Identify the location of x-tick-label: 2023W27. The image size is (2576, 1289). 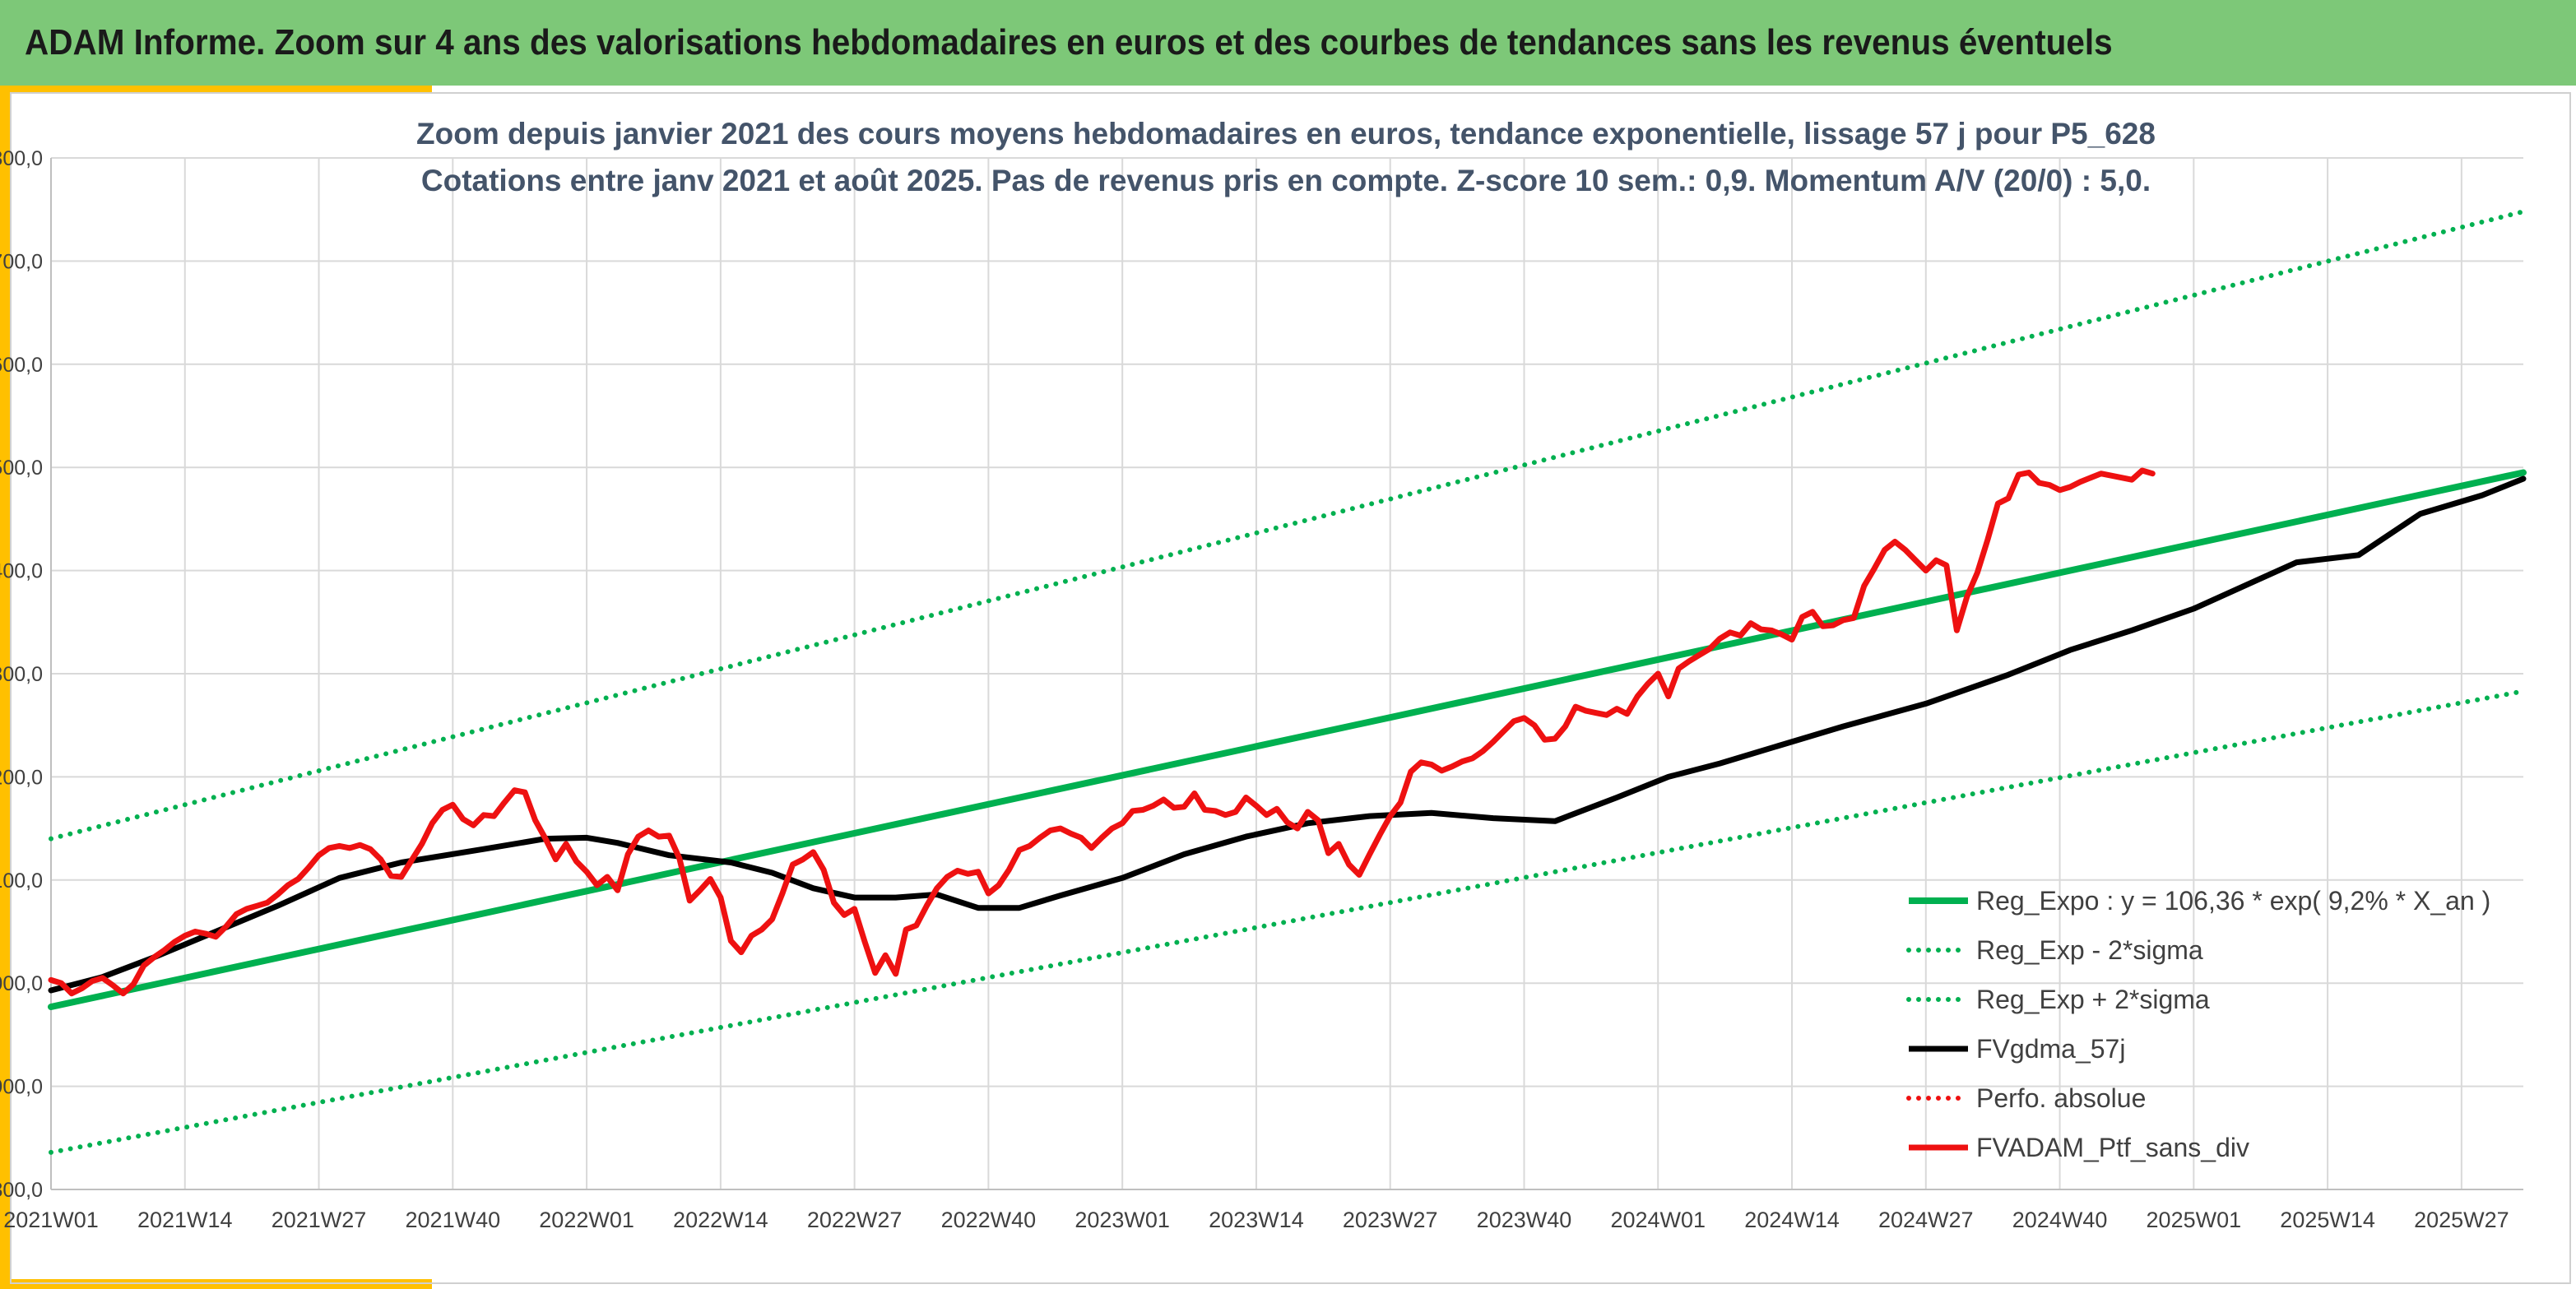
(1390, 1220).